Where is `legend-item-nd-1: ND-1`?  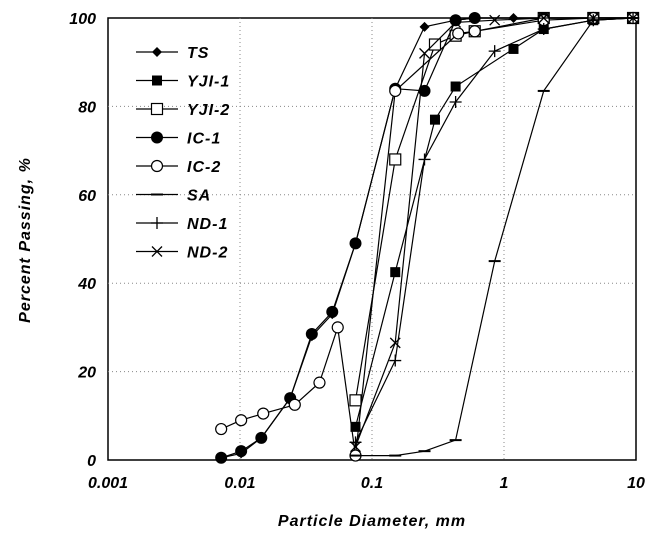 legend-item-nd-1: ND-1 is located at coordinates (182, 224).